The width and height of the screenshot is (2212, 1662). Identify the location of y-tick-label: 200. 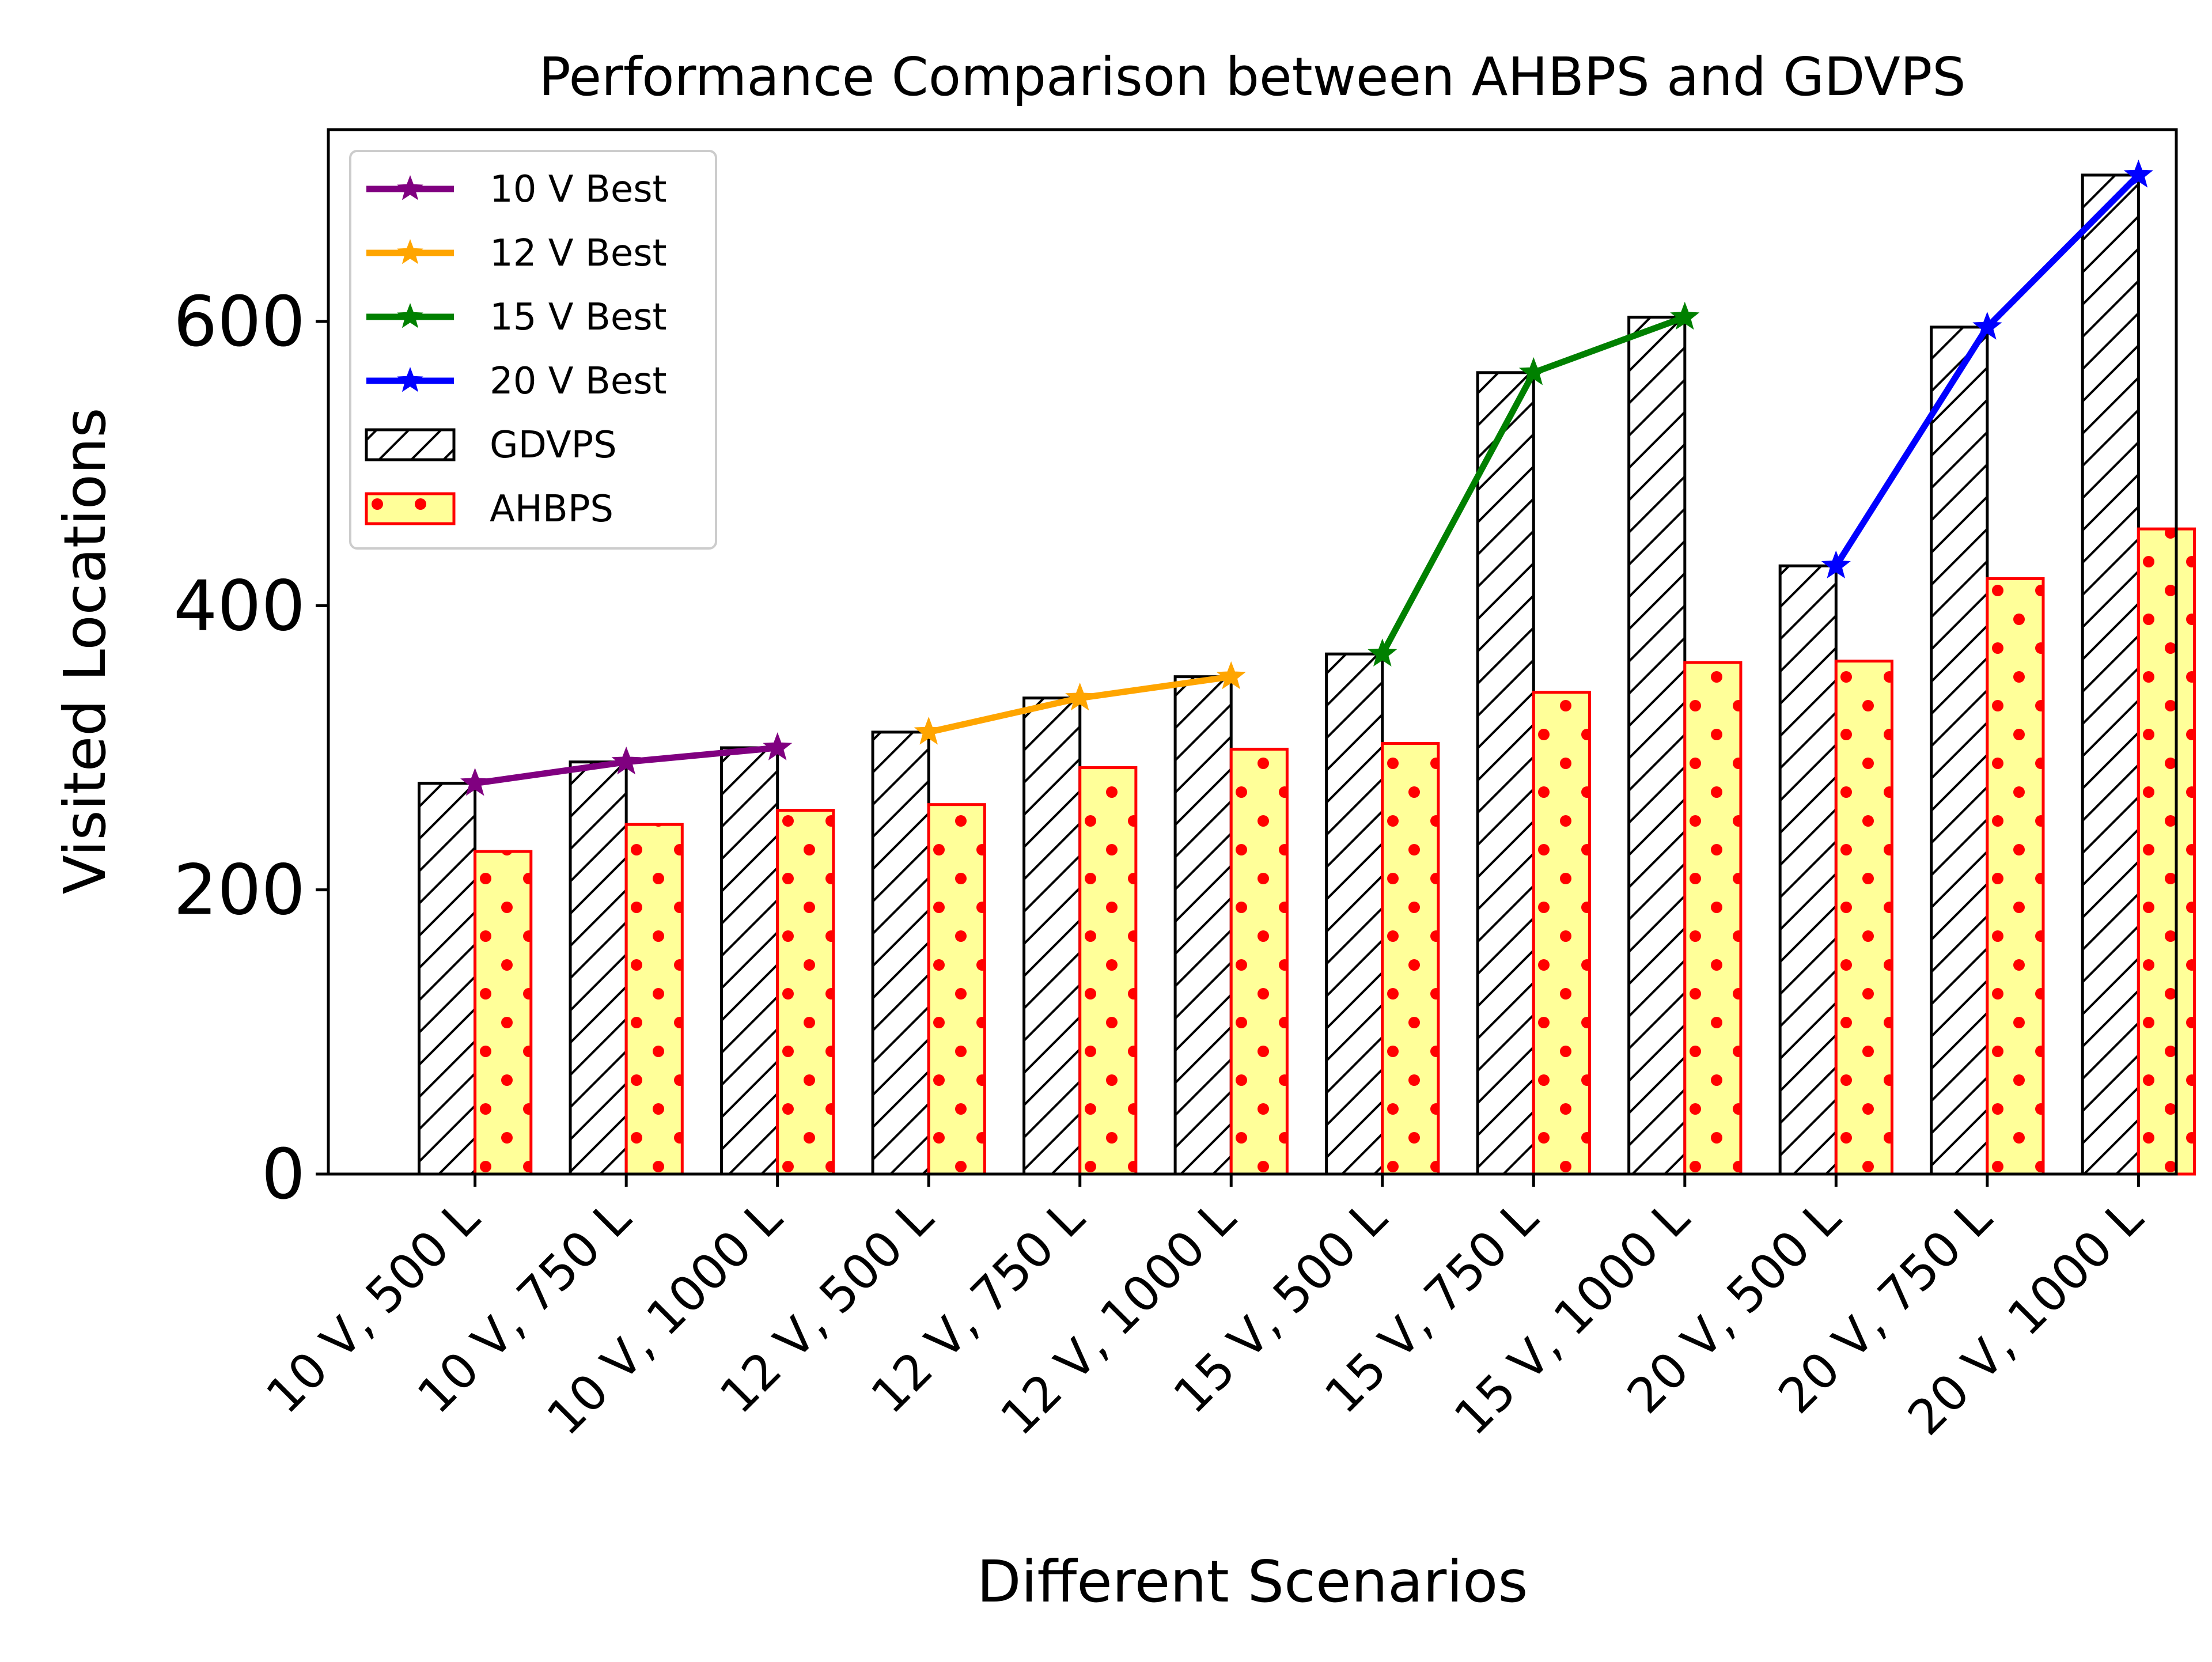
(239, 891).